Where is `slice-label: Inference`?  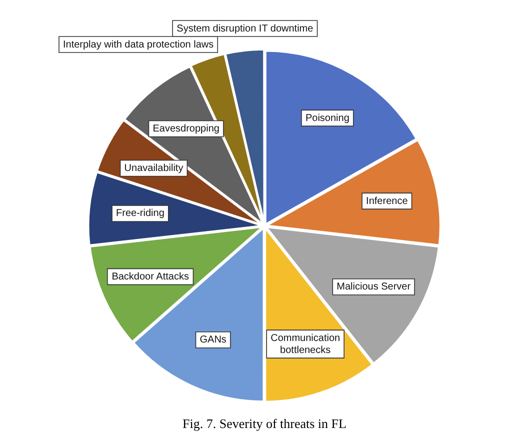
slice-label: Inference is located at coordinates (387, 201).